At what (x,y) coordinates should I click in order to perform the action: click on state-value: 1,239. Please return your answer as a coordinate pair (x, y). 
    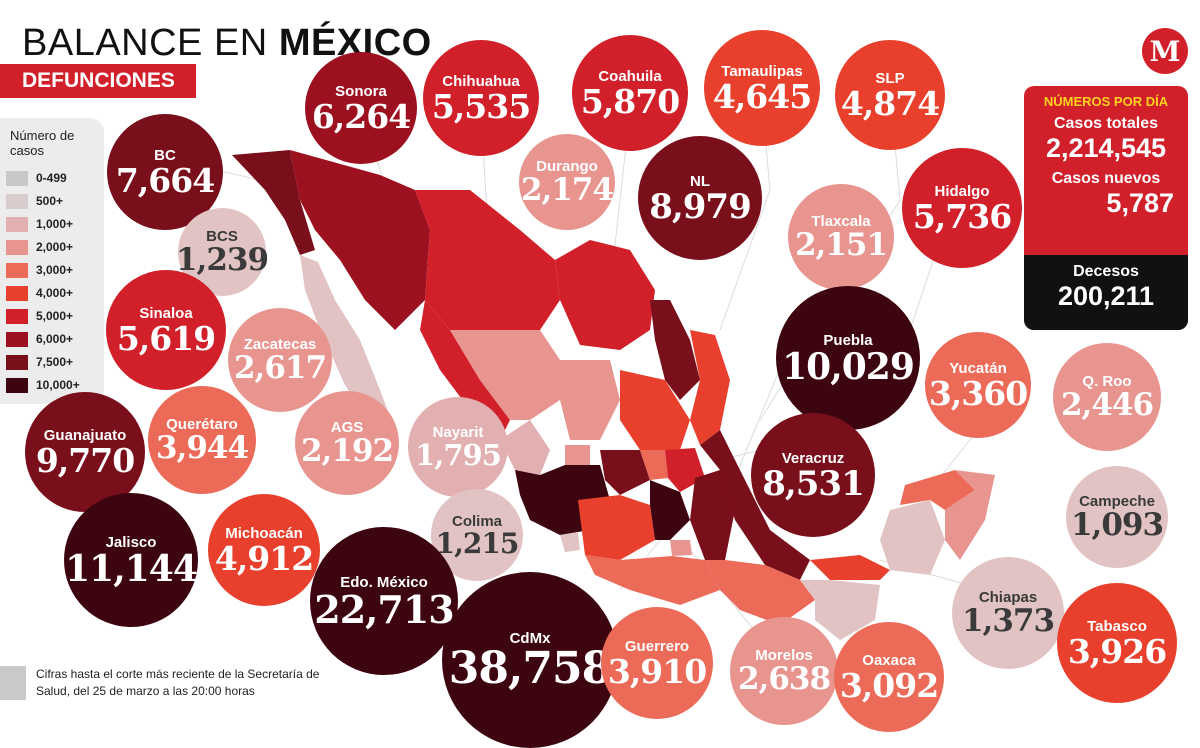
    Looking at the image, I should click on (222, 260).